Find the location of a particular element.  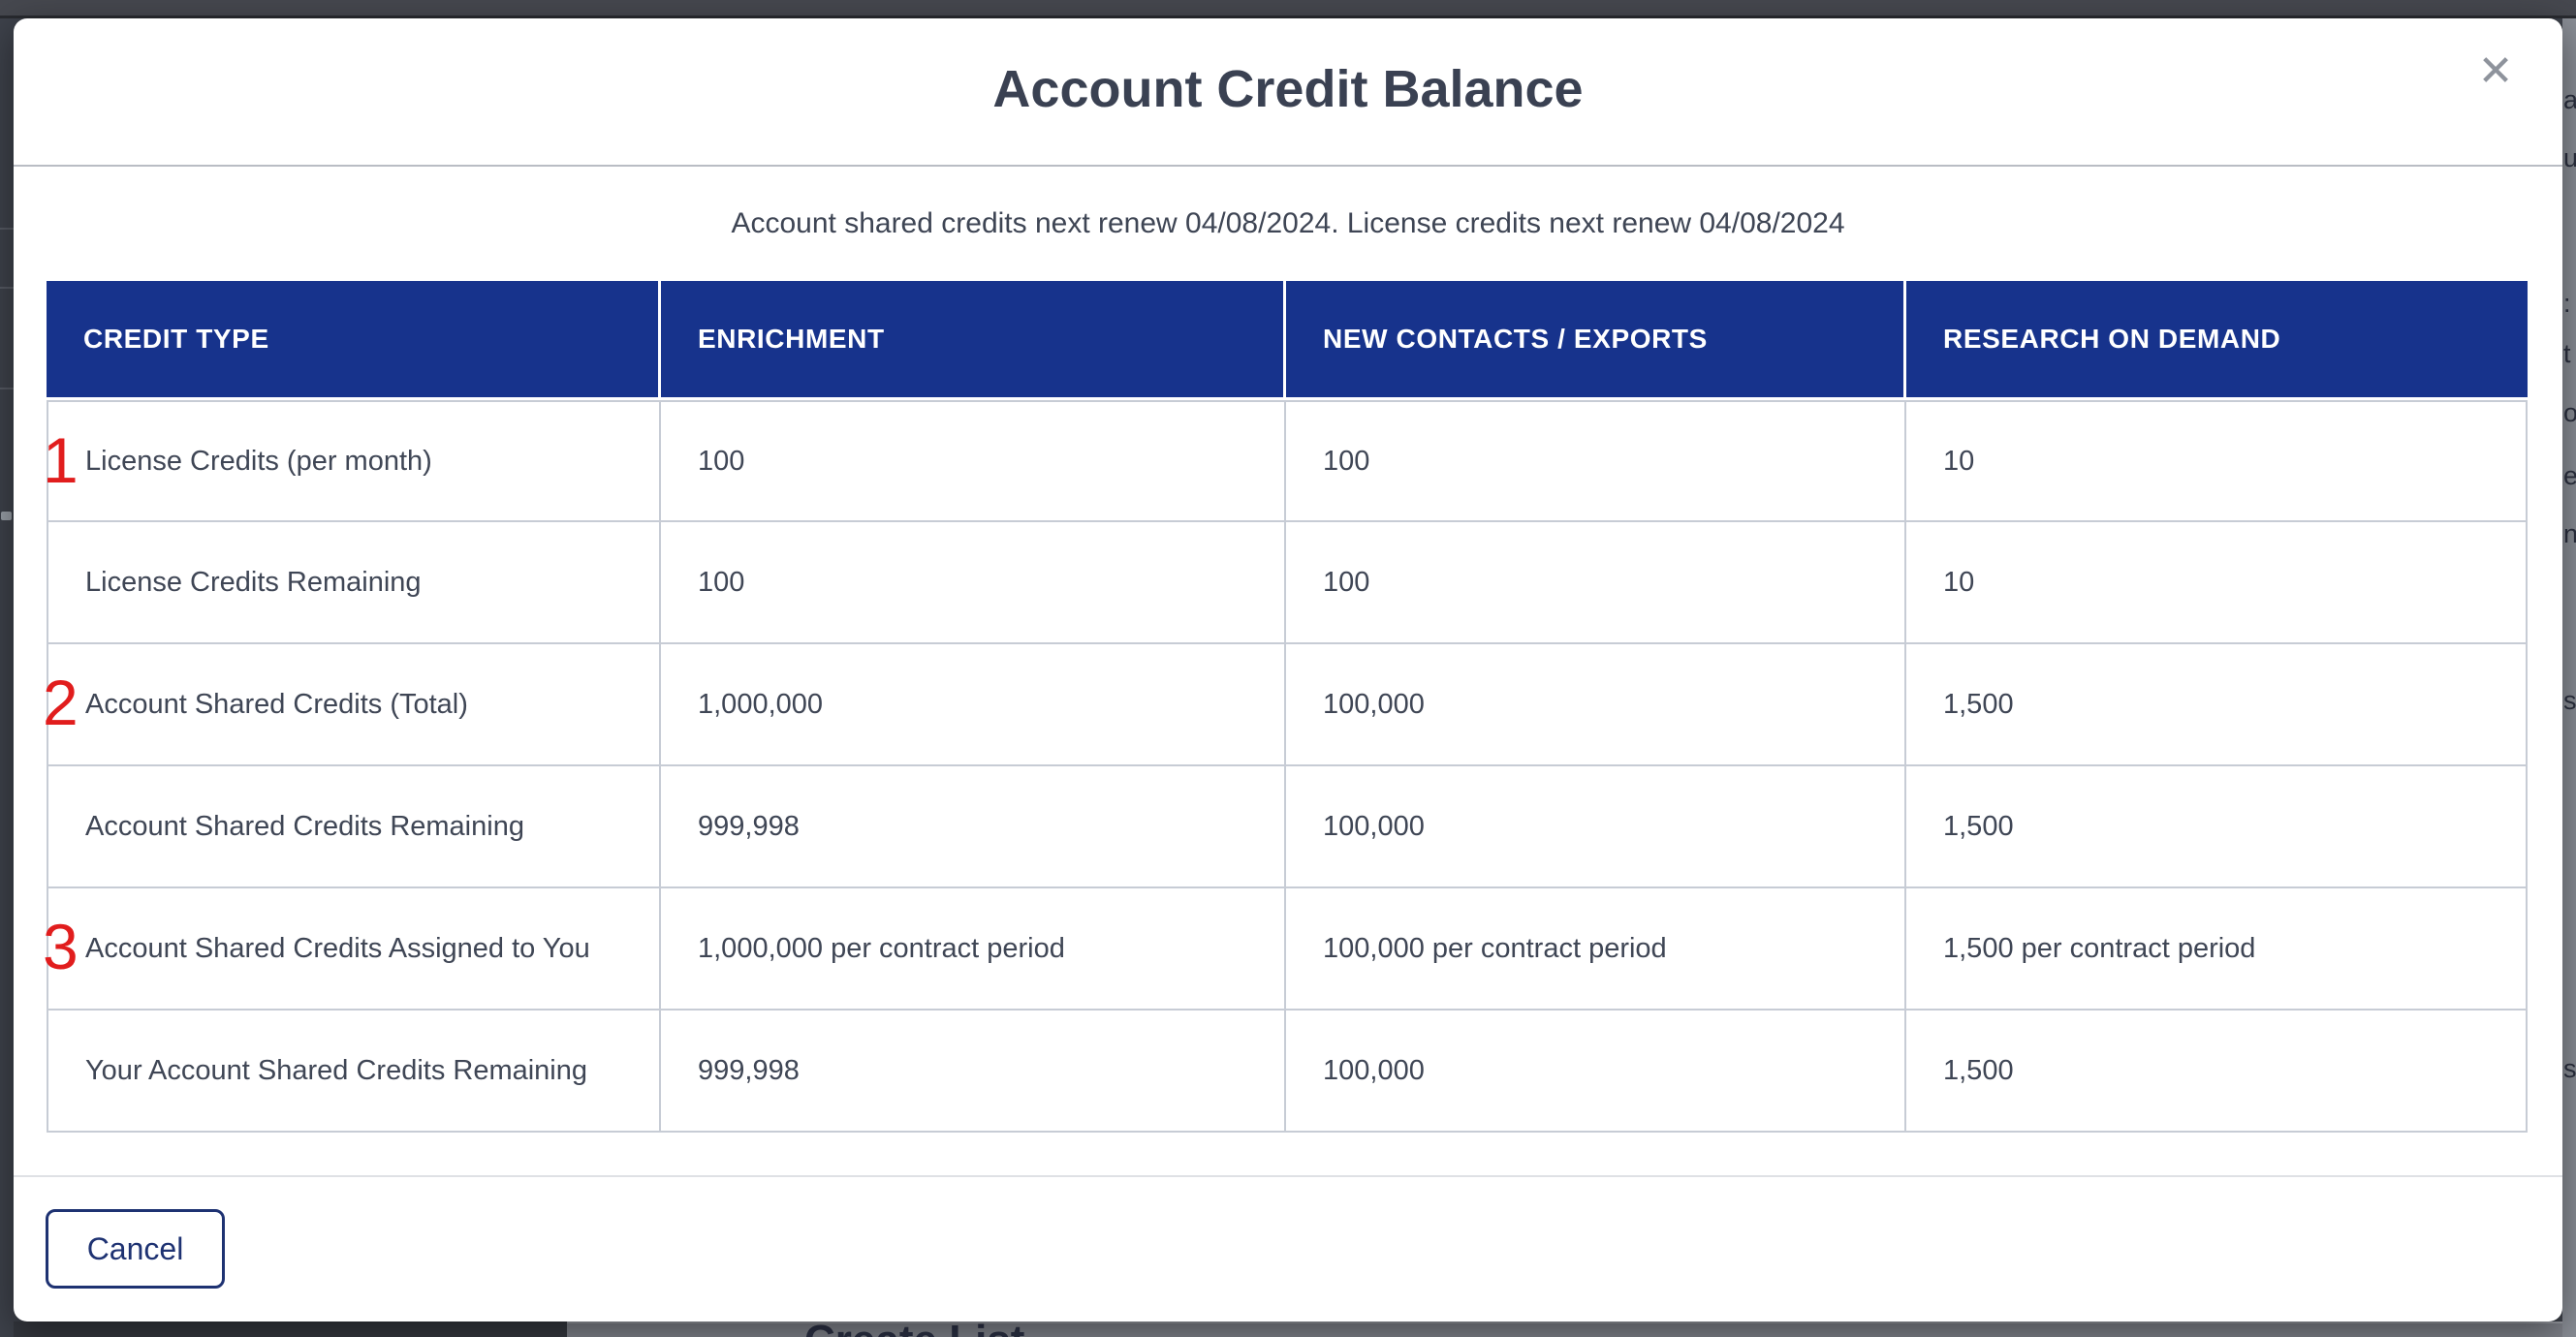

modal-header: Account Credit Balance ✕ is located at coordinates (1288, 92).